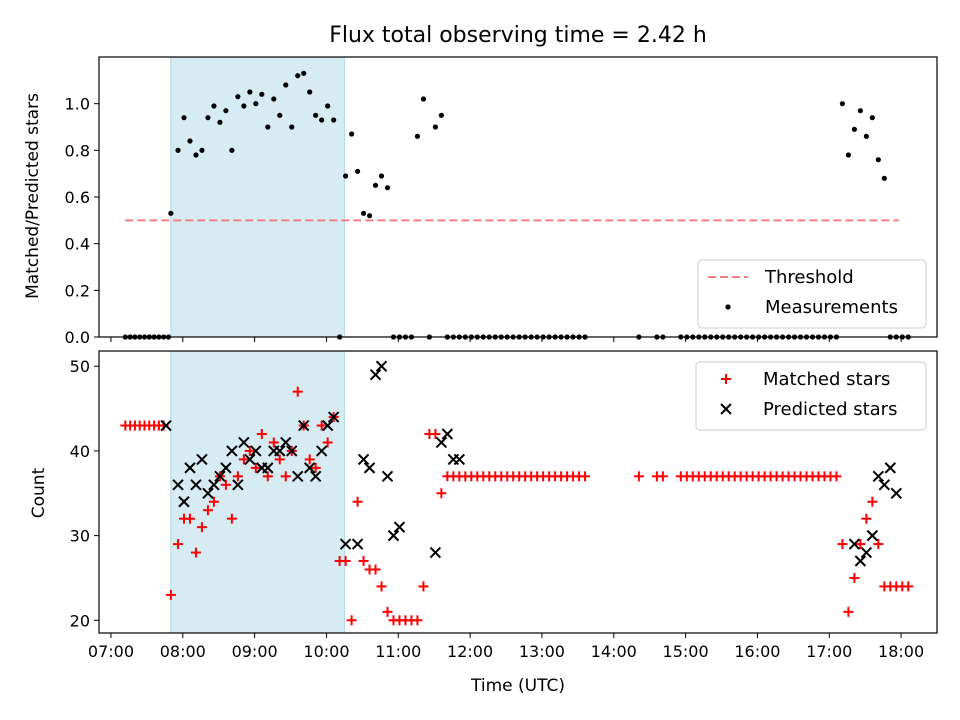 The image size is (960, 720). Describe the element at coordinates (826, 379) in the screenshot. I see `matched-stars-legend-label: Matched stars` at that location.